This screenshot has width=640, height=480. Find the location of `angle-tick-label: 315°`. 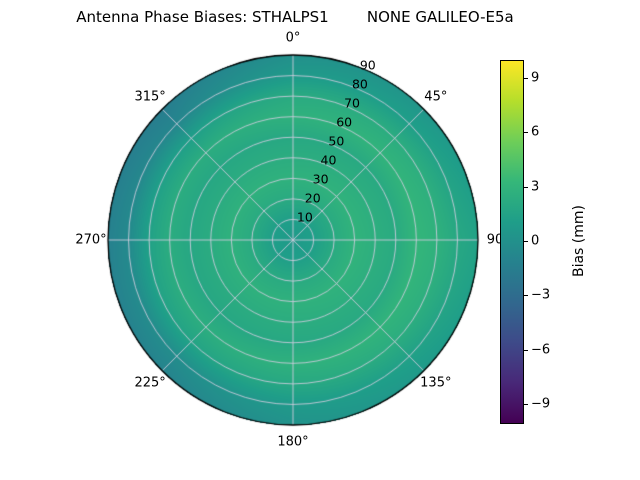

angle-tick-label: 315° is located at coordinates (150, 97).